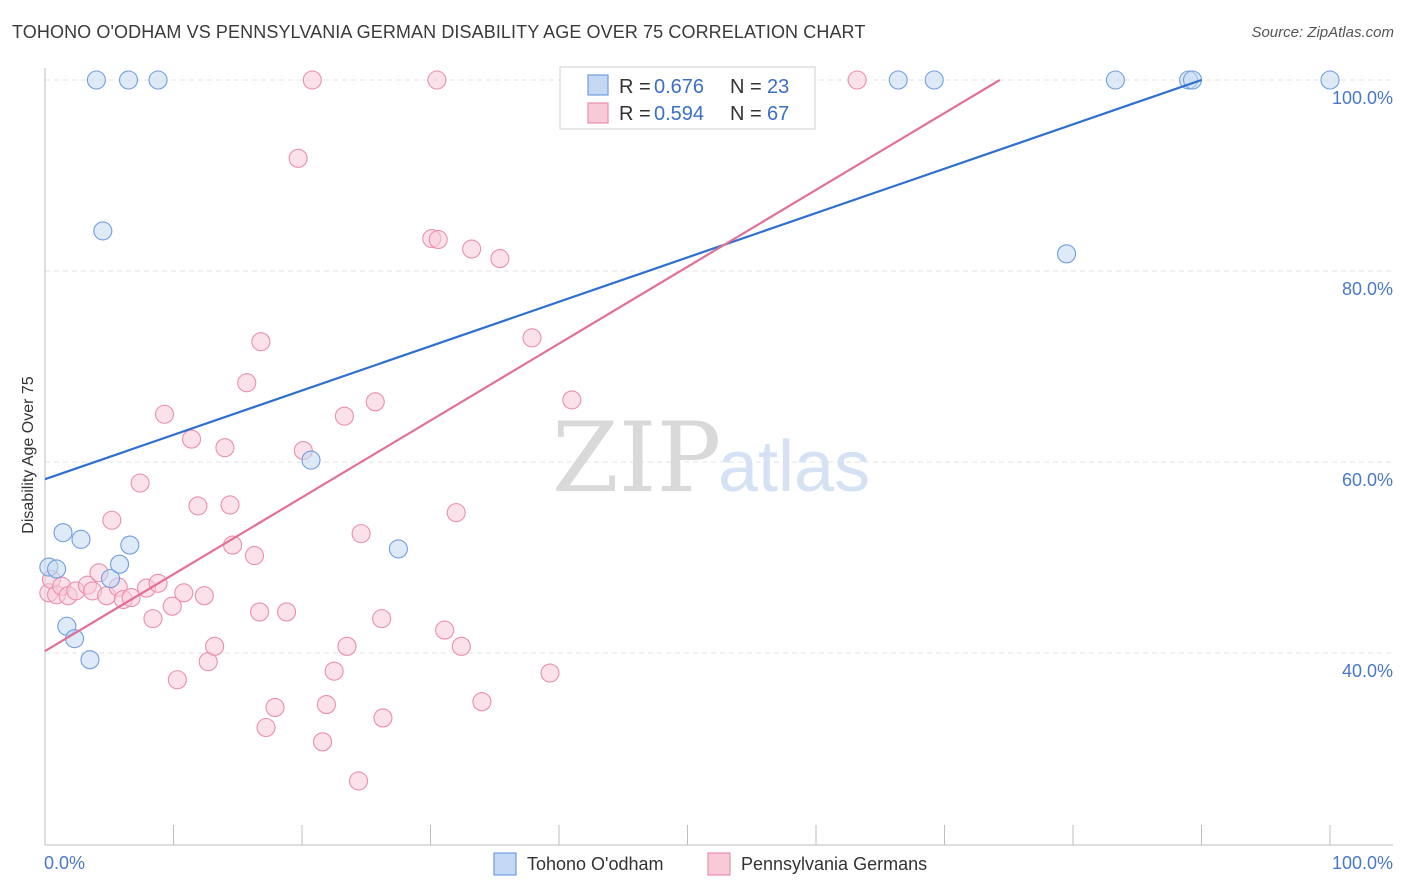 Image resolution: width=1406 pixels, height=892 pixels. I want to click on watermark: ZIP atlas, so click(711, 458).